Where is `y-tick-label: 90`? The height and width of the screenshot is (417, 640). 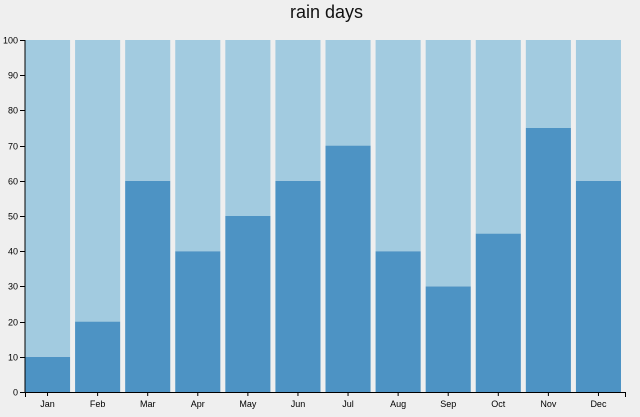 y-tick-label: 90 is located at coordinates (13, 76).